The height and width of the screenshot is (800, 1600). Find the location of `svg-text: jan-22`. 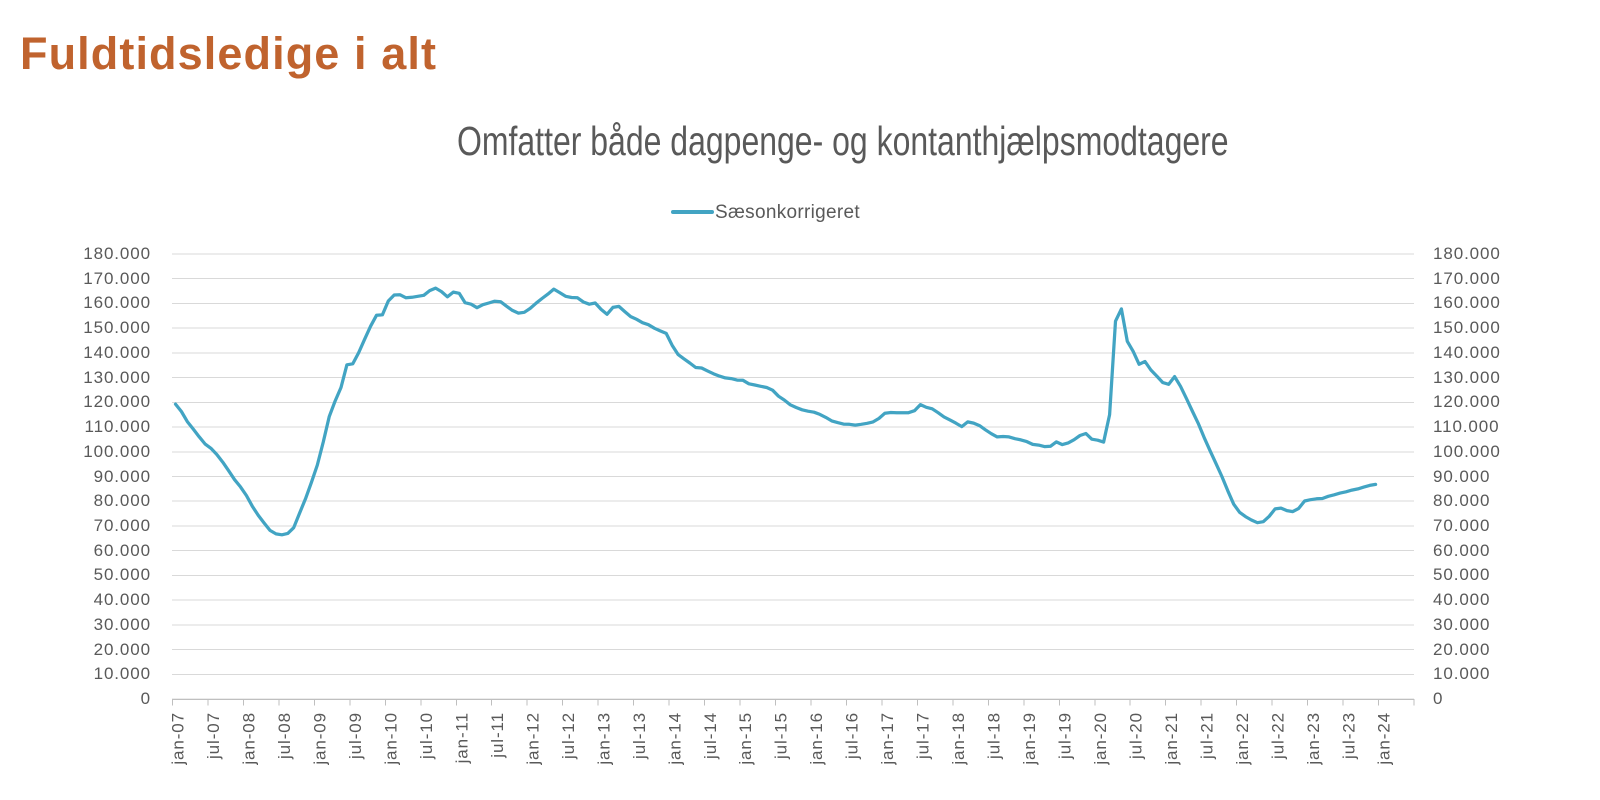

svg-text: jan-22 is located at coordinates (1242, 739).